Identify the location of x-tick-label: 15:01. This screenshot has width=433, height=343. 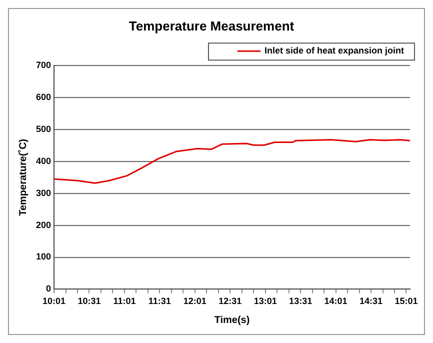
(406, 301).